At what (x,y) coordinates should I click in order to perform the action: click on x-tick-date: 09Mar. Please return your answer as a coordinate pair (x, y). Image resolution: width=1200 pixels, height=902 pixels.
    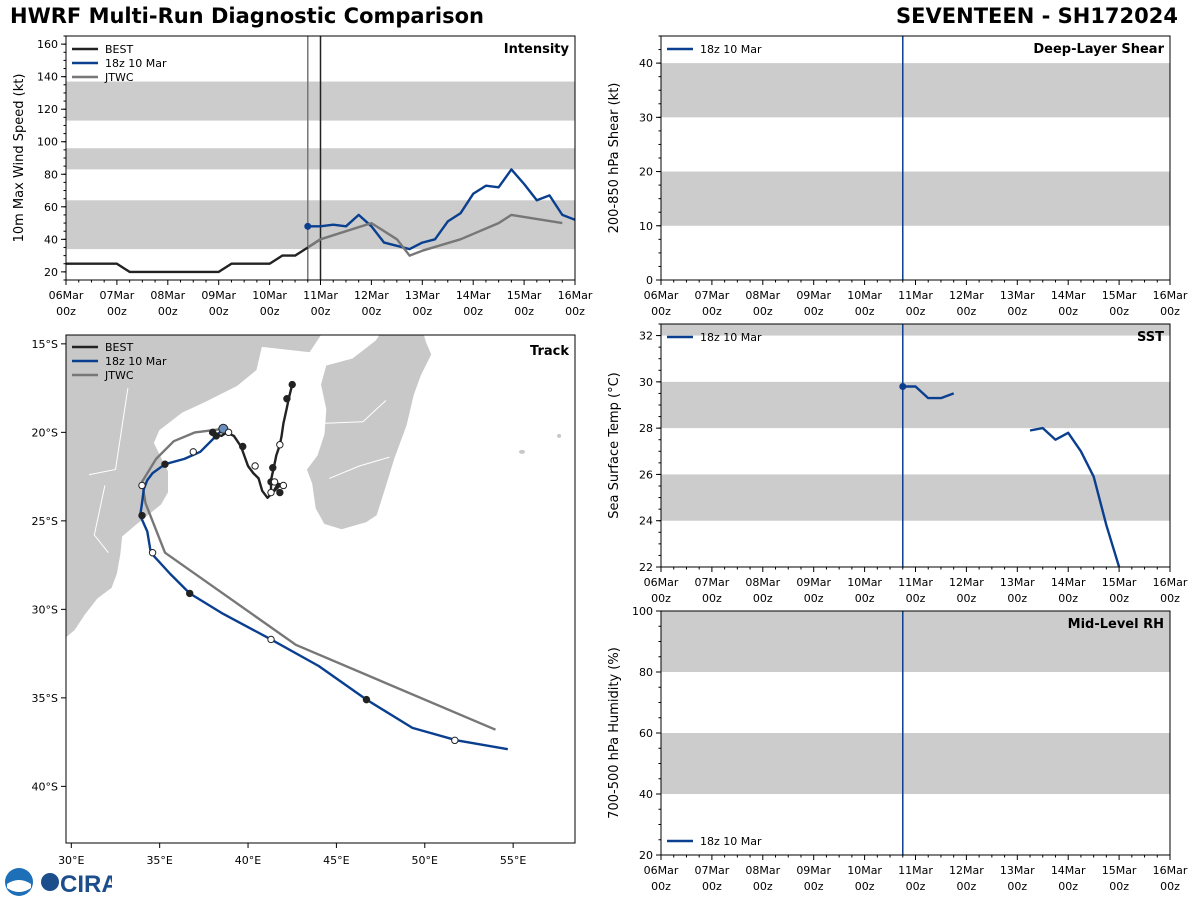
    Looking at the image, I should click on (813, 870).